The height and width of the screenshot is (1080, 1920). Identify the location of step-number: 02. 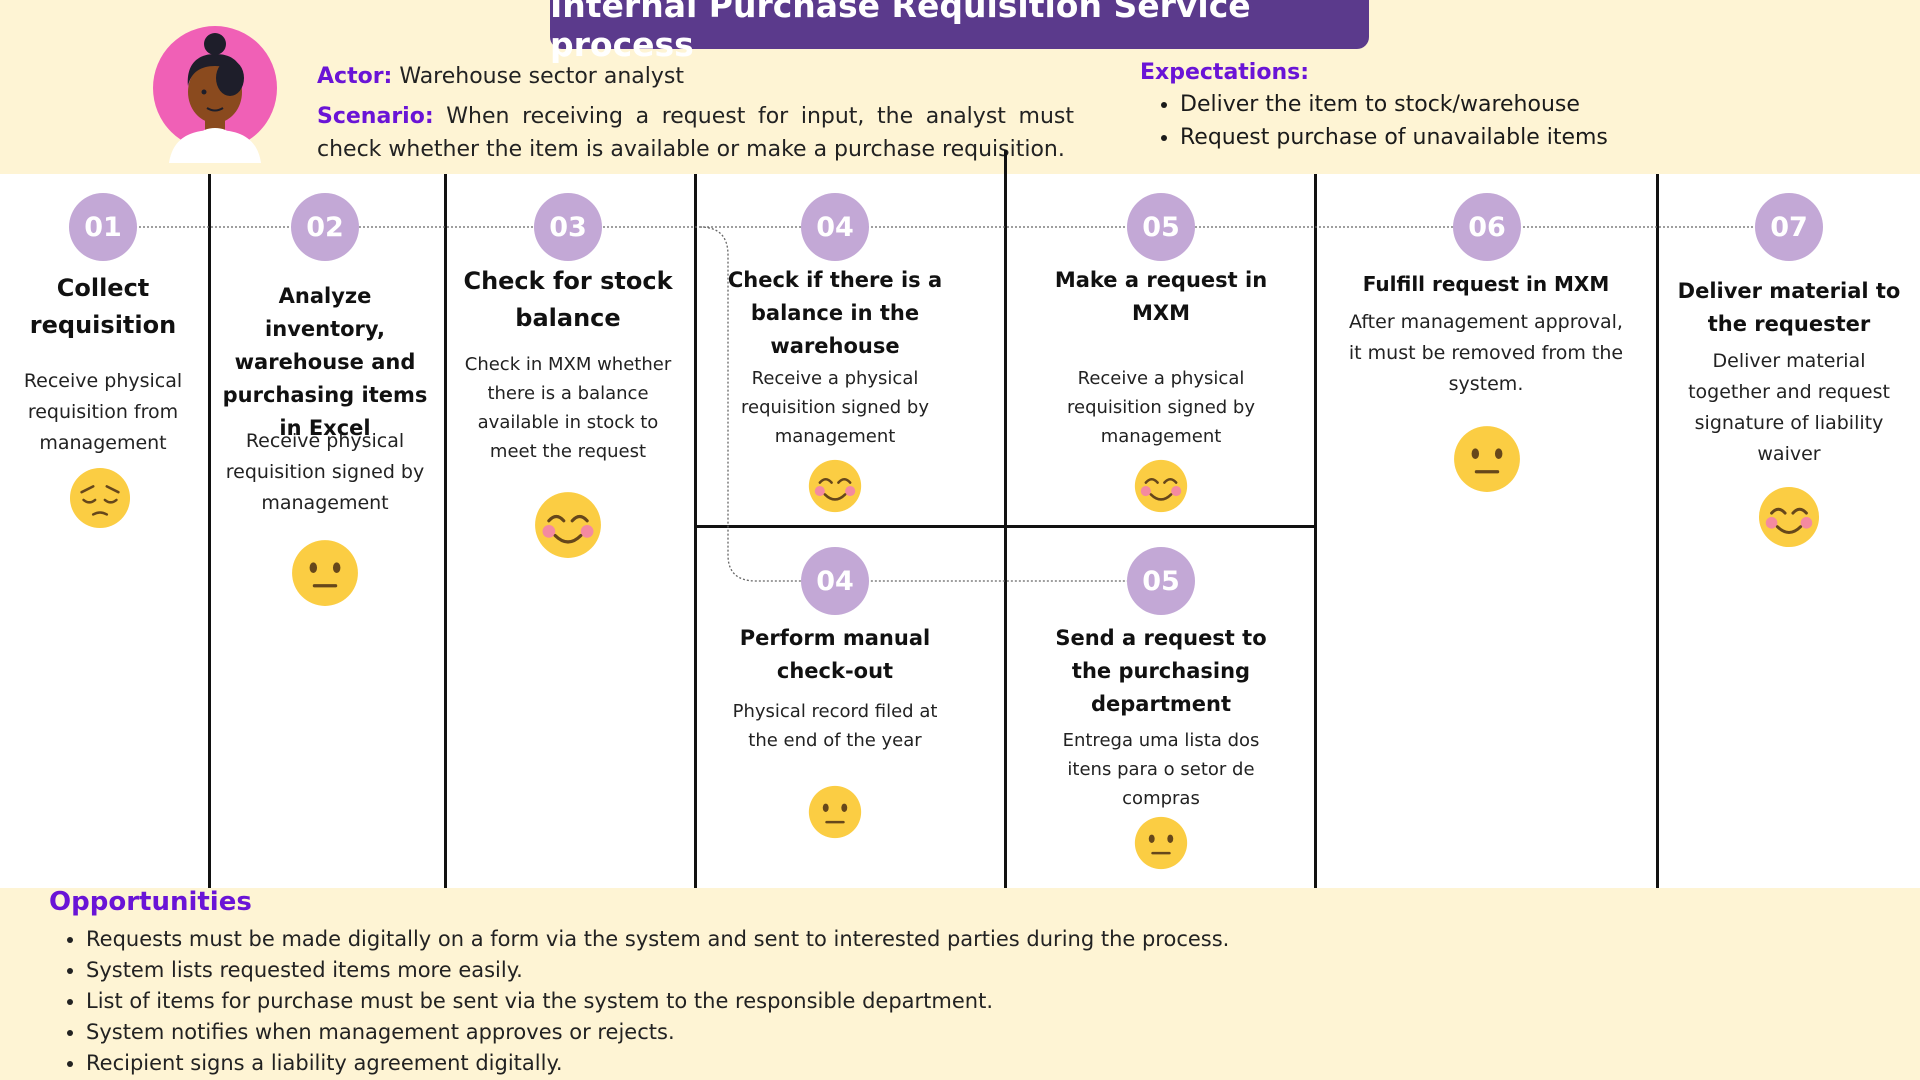
(325, 227).